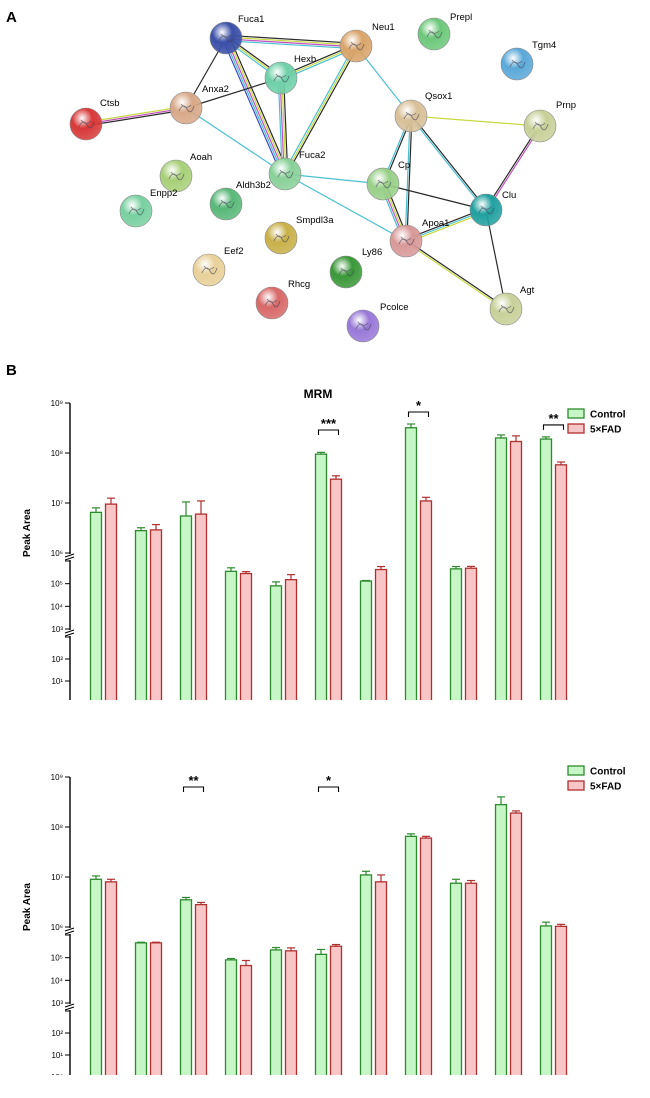  I want to click on bar-control-enpp2, so click(276, 642).